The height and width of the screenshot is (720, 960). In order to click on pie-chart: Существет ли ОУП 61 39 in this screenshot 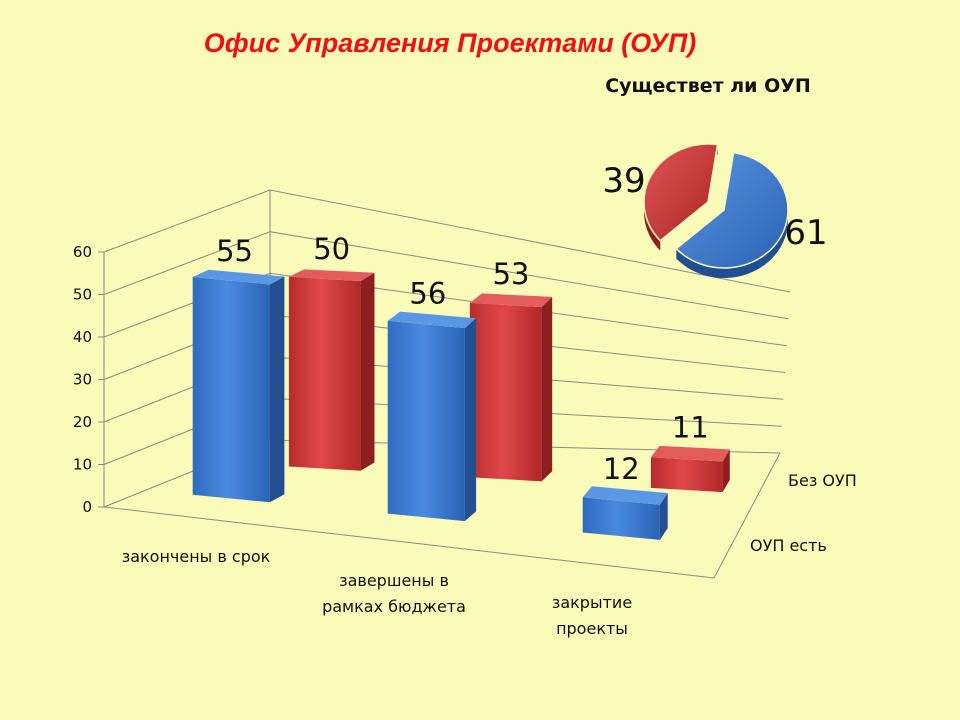, I will do `click(715, 176)`.